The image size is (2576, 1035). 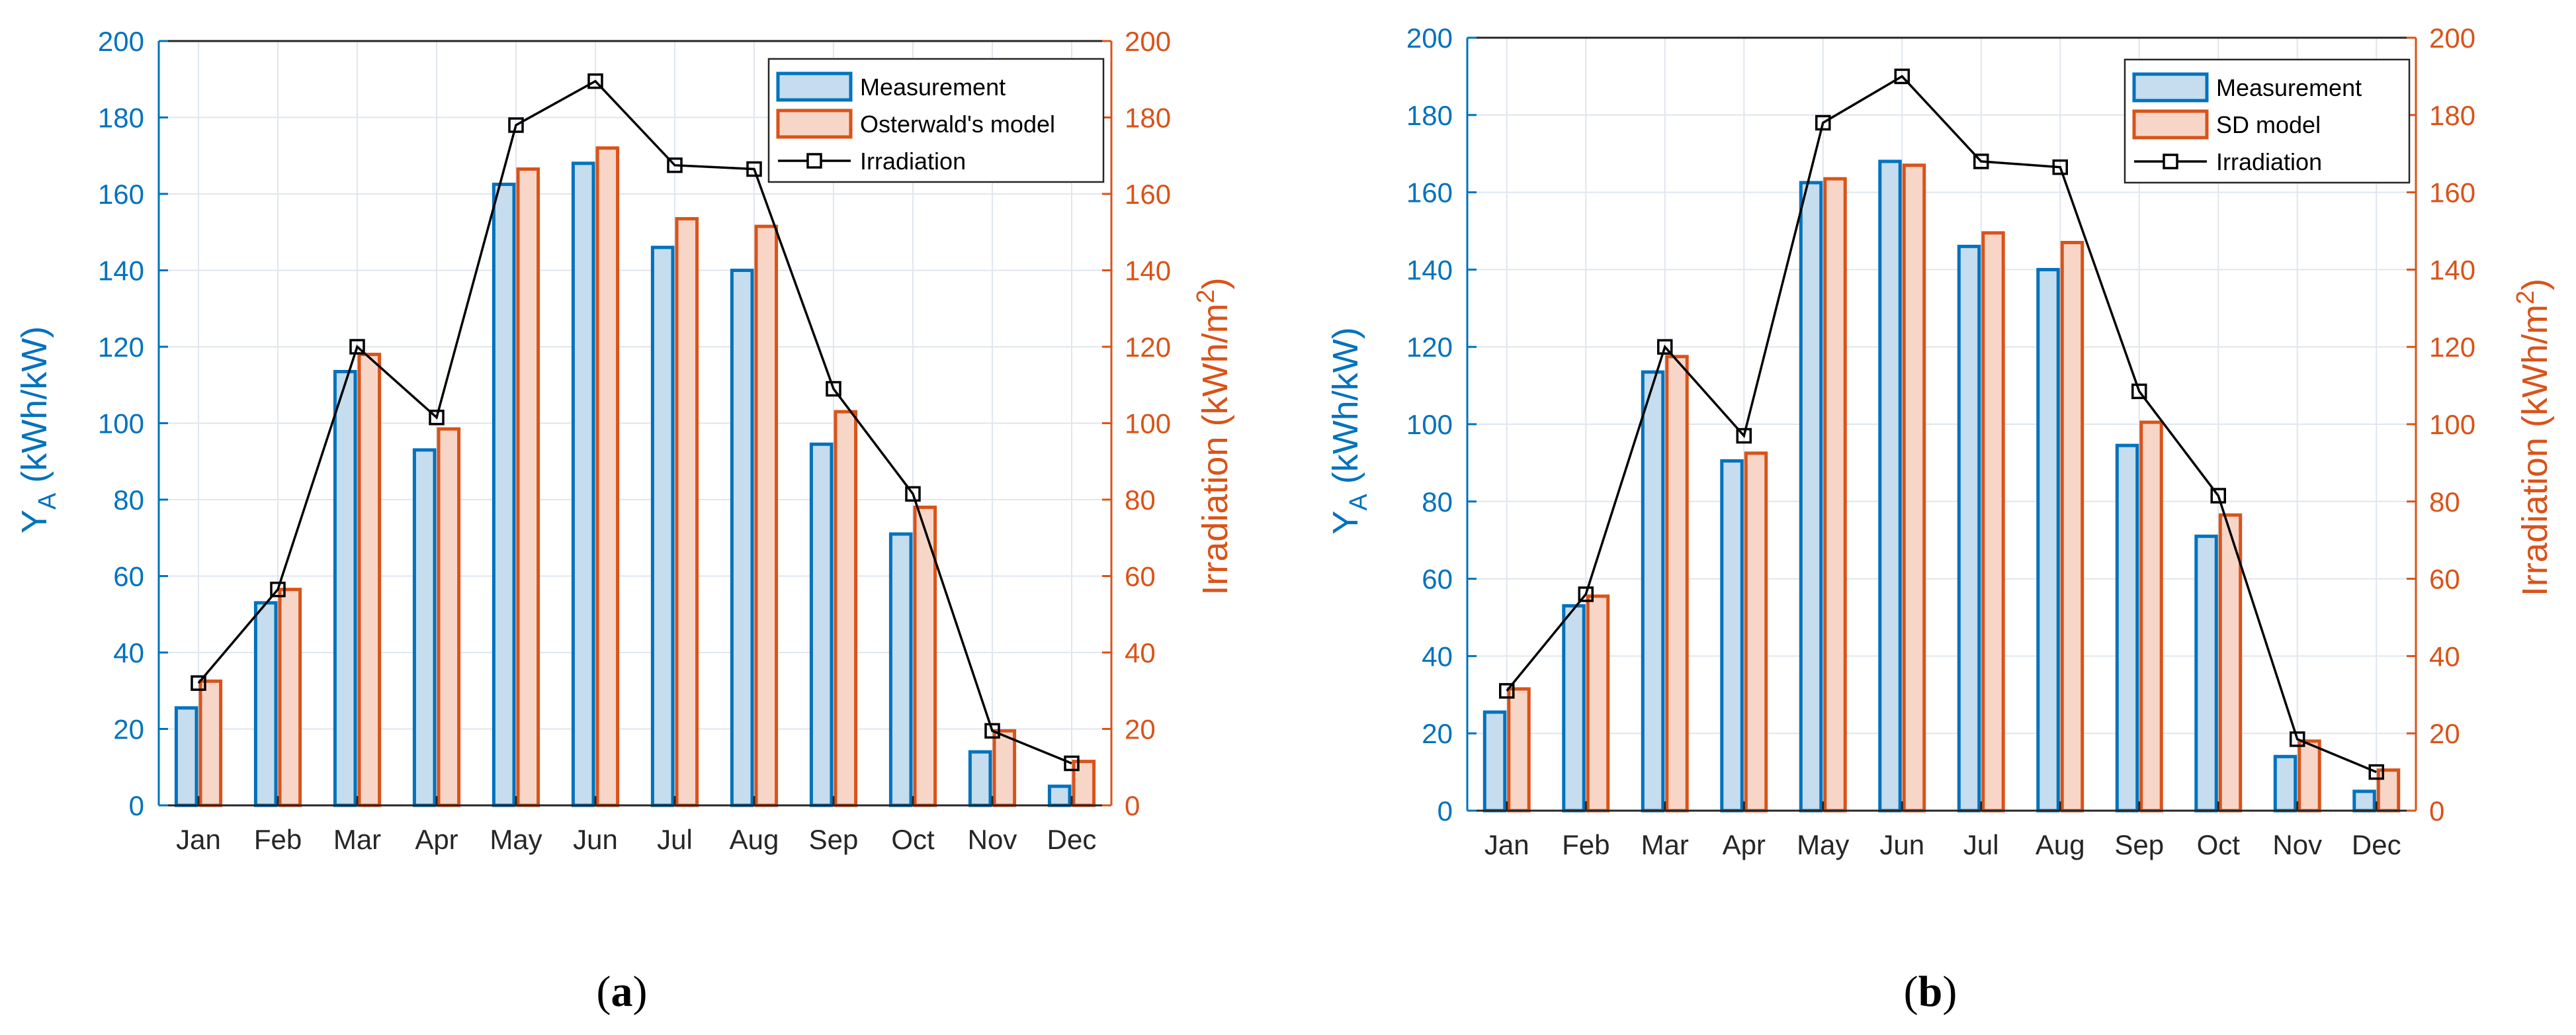 I want to click on legend-label: Measurement, so click(x=2289, y=87).